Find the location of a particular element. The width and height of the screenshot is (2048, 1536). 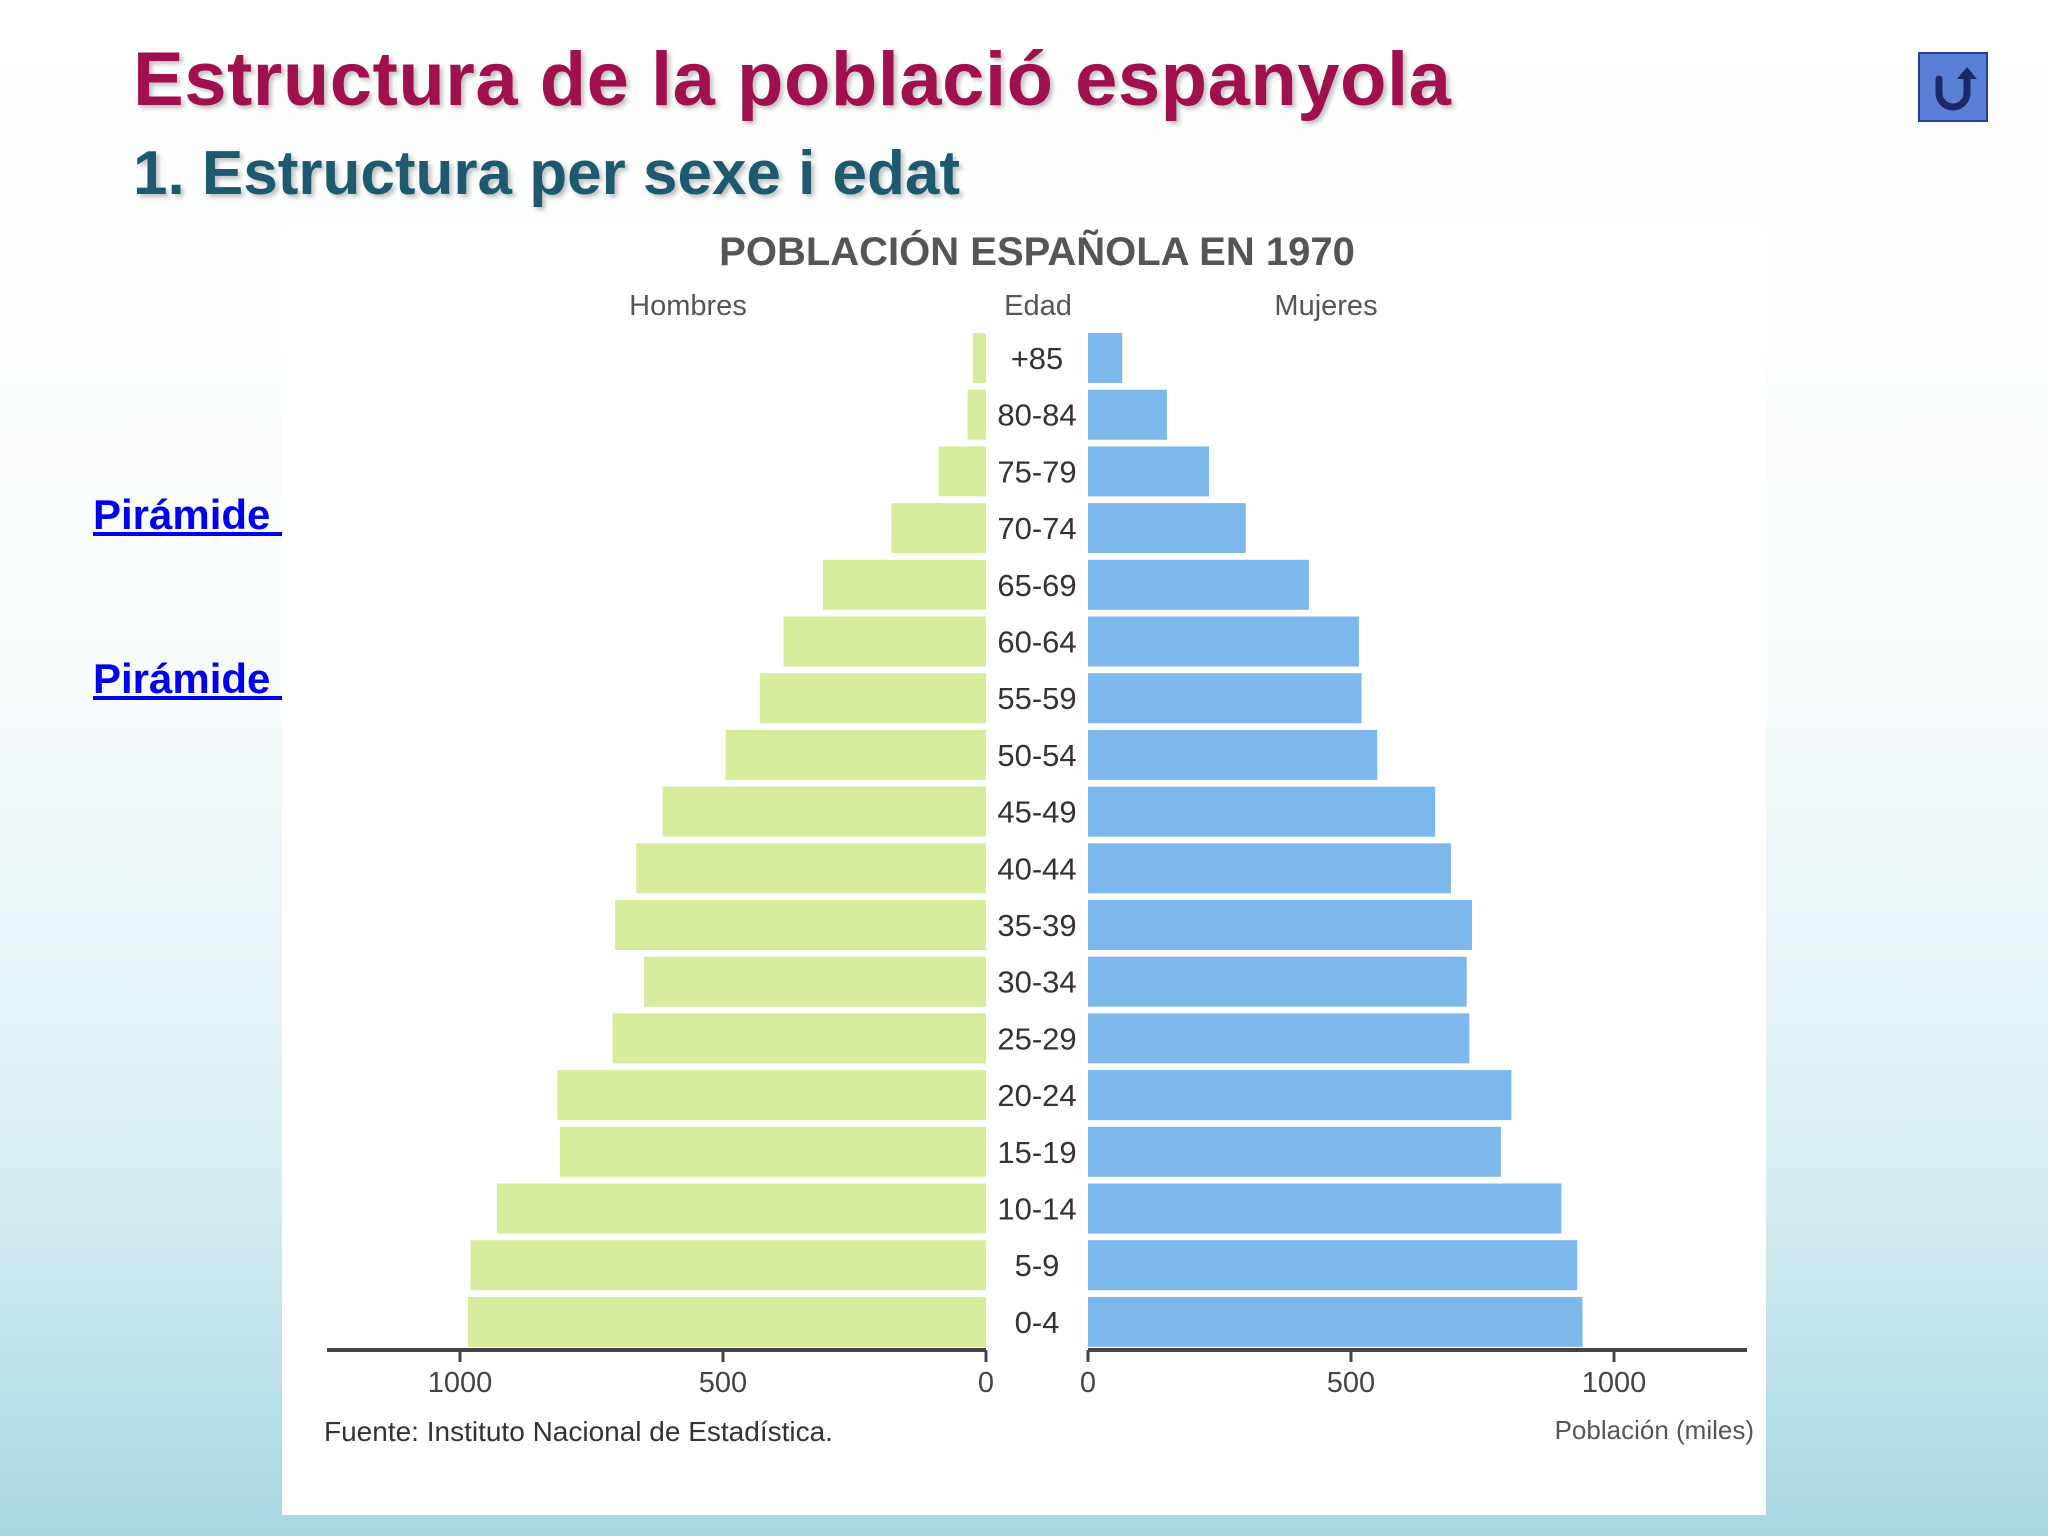

age-label-10-14: 10-14 is located at coordinates (1036, 1209).